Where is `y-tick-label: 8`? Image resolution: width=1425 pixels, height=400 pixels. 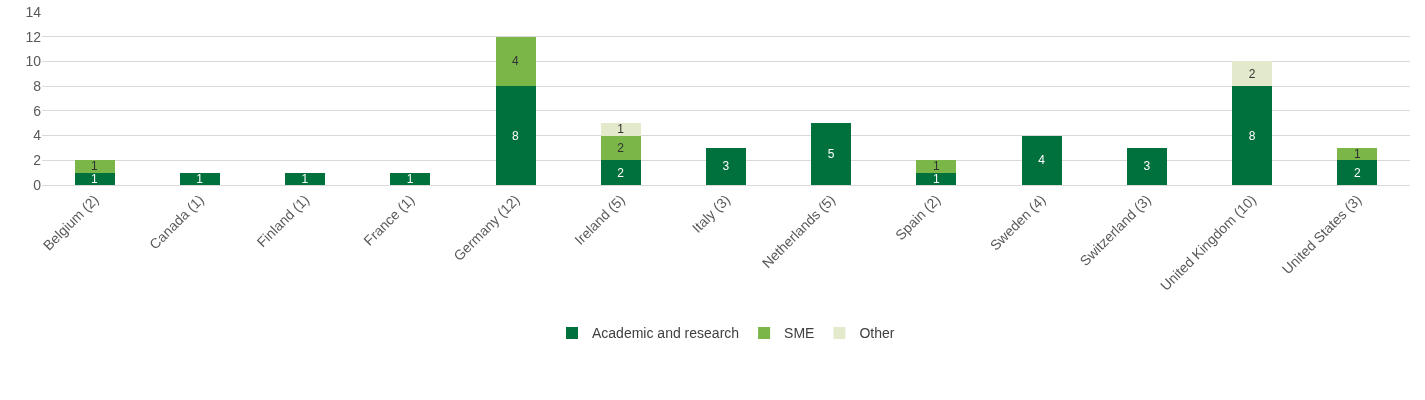
y-tick-label: 8 is located at coordinates (37, 86).